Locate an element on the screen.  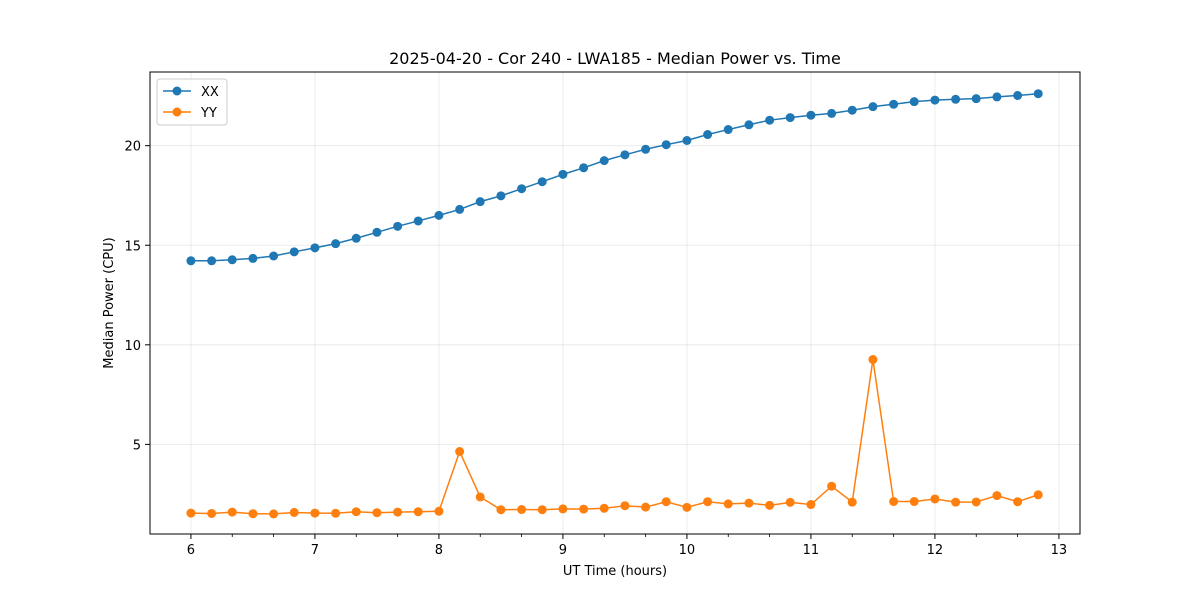
x-axis: 6 7 8 9 10 11 12 13 is located at coordinates (627, 546).